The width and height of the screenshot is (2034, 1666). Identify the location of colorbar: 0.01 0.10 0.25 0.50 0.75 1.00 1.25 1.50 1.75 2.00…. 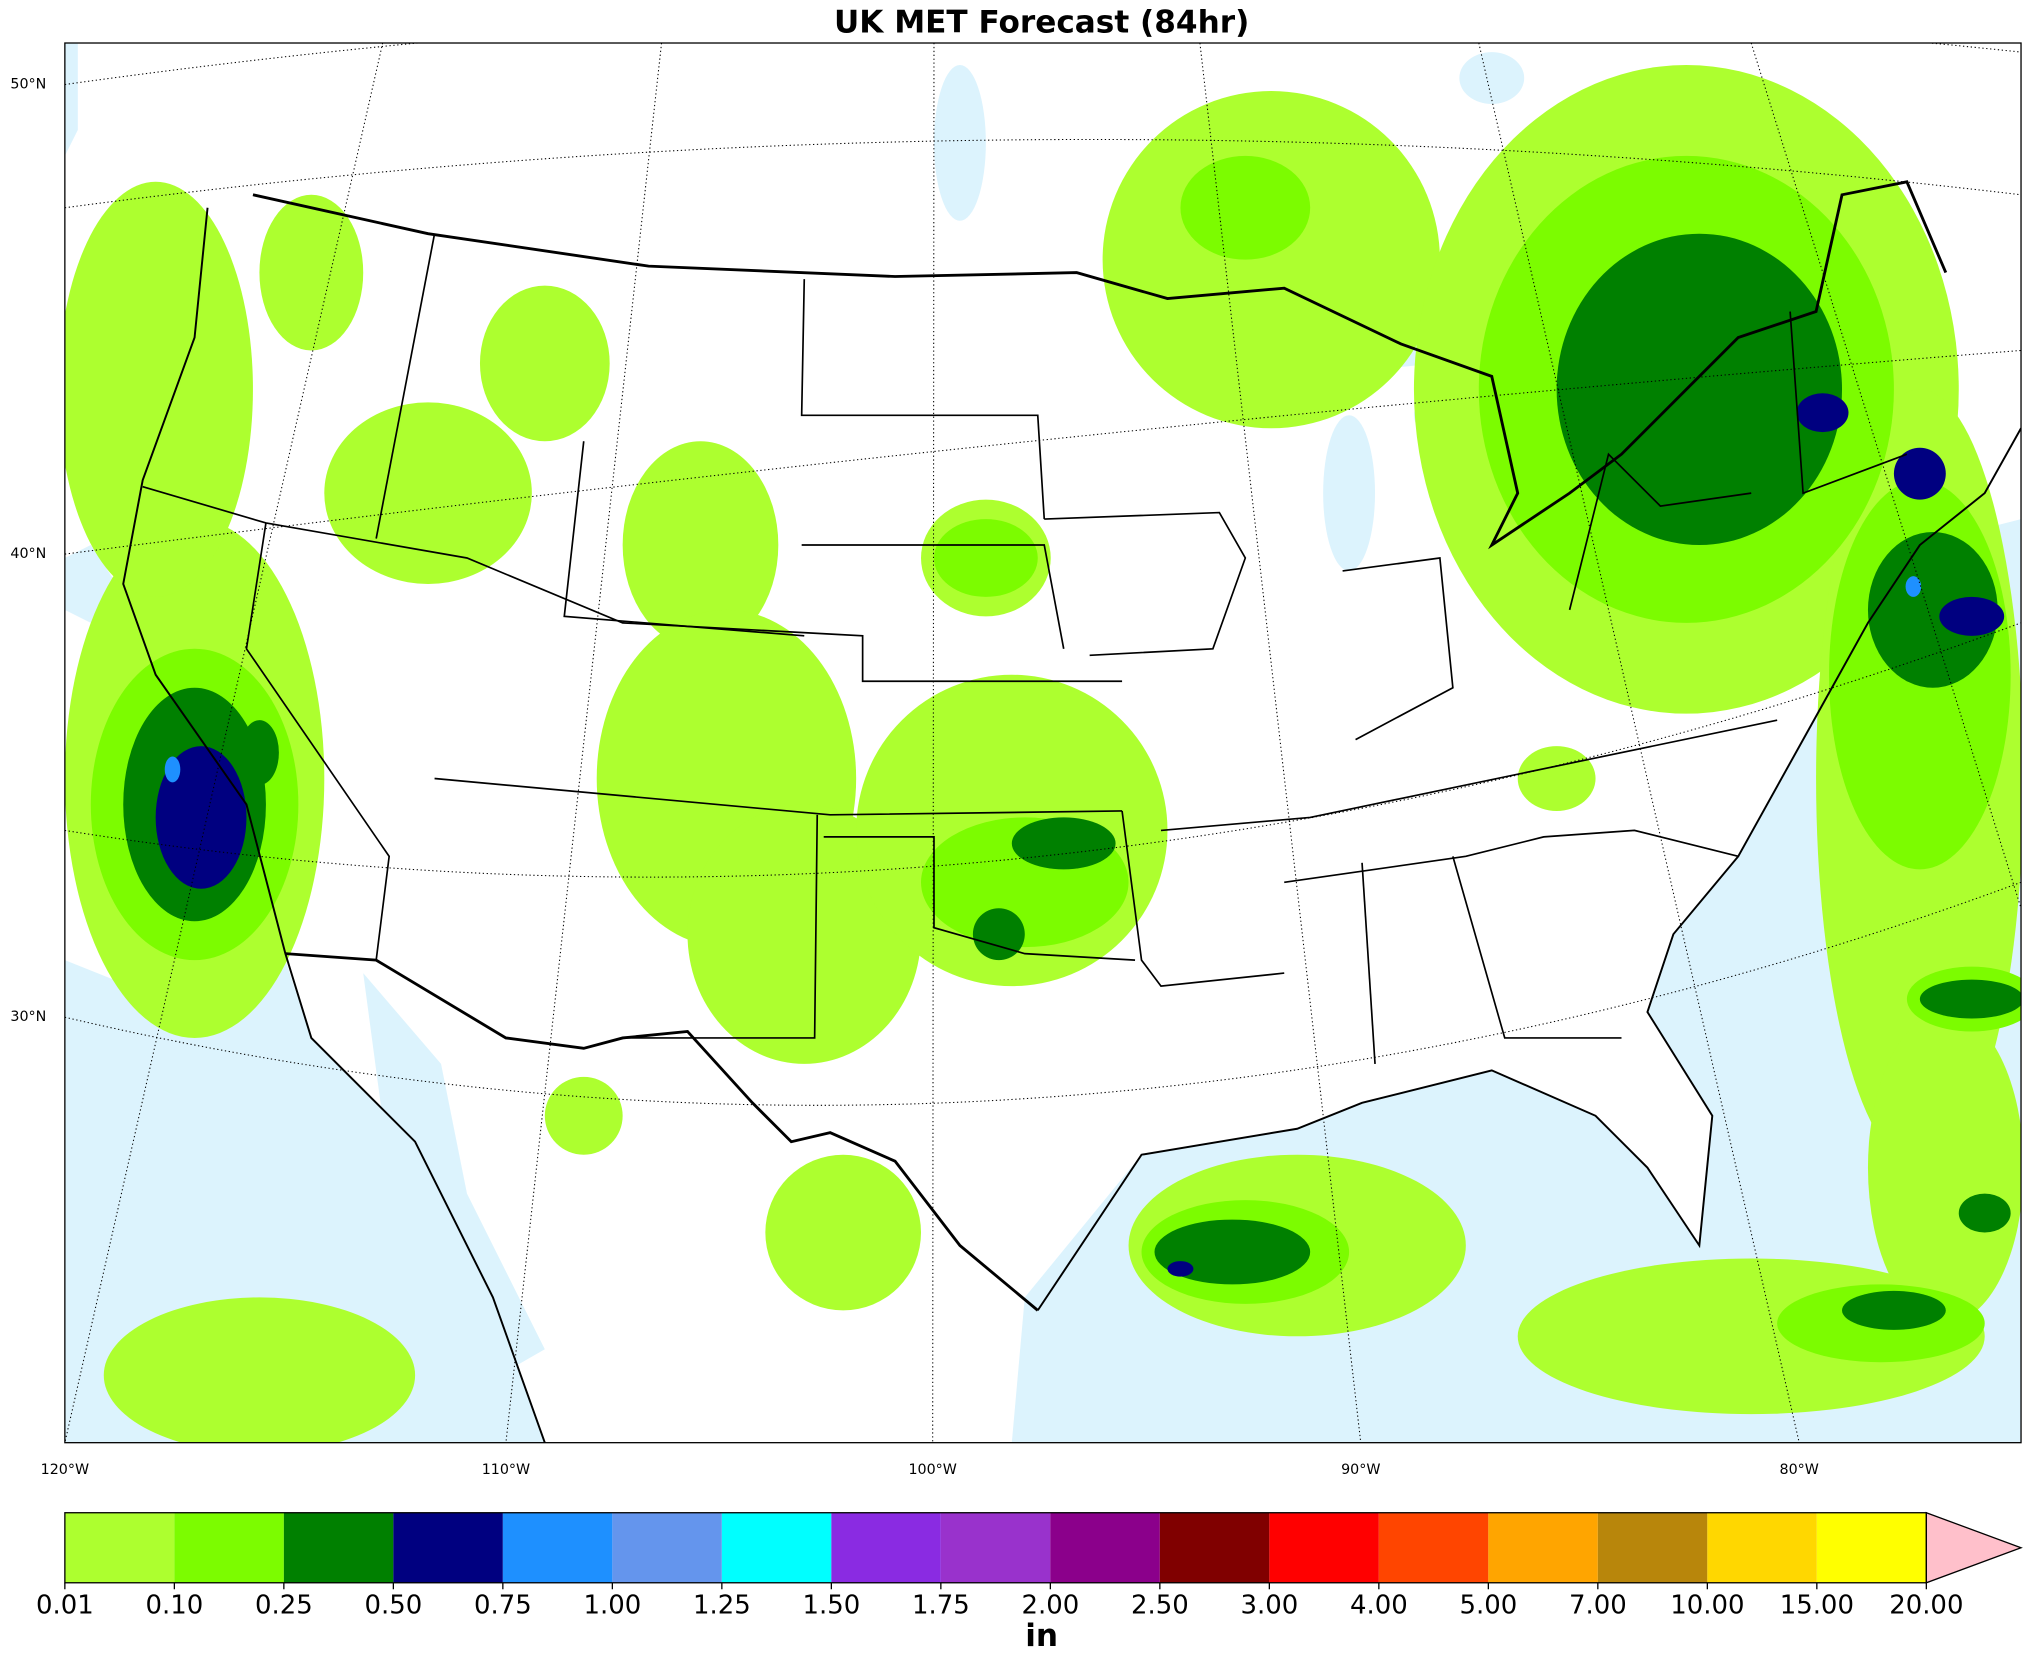
(1029, 1566).